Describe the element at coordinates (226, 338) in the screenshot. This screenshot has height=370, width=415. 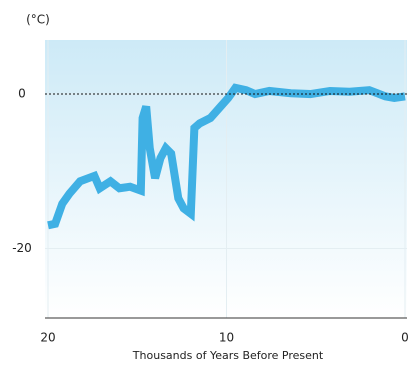
I see `x-tick-label: 10` at that location.